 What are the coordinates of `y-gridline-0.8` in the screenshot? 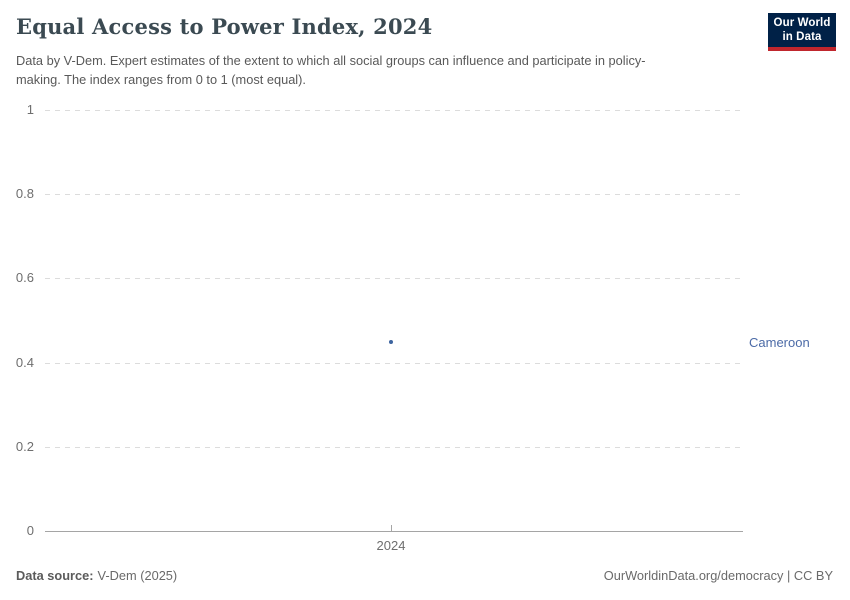 It's located at (394, 194).